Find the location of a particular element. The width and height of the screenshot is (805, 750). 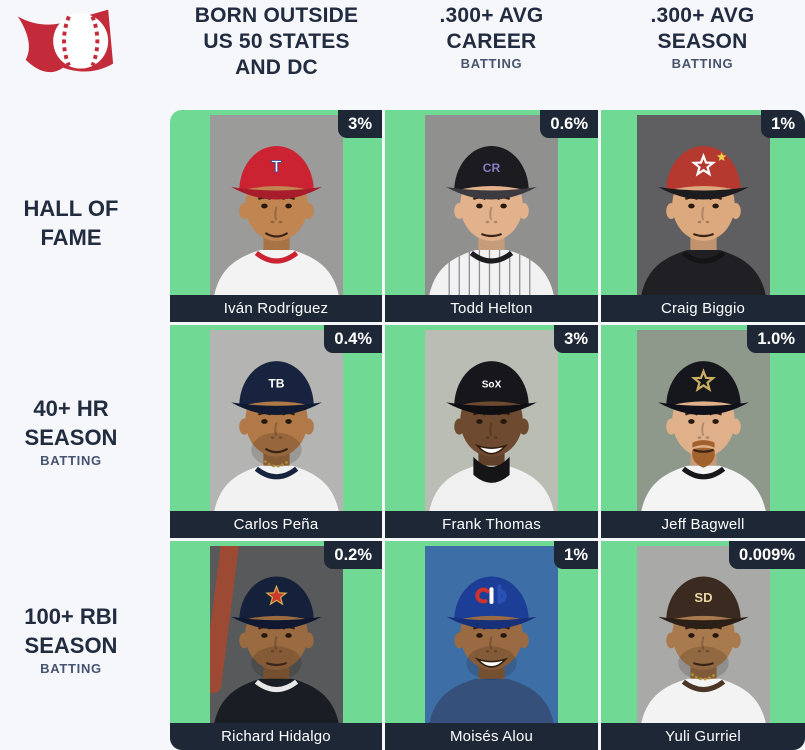

column-header-avg-season: .300+ AVG SEASON BATTING is located at coordinates (702, 37).